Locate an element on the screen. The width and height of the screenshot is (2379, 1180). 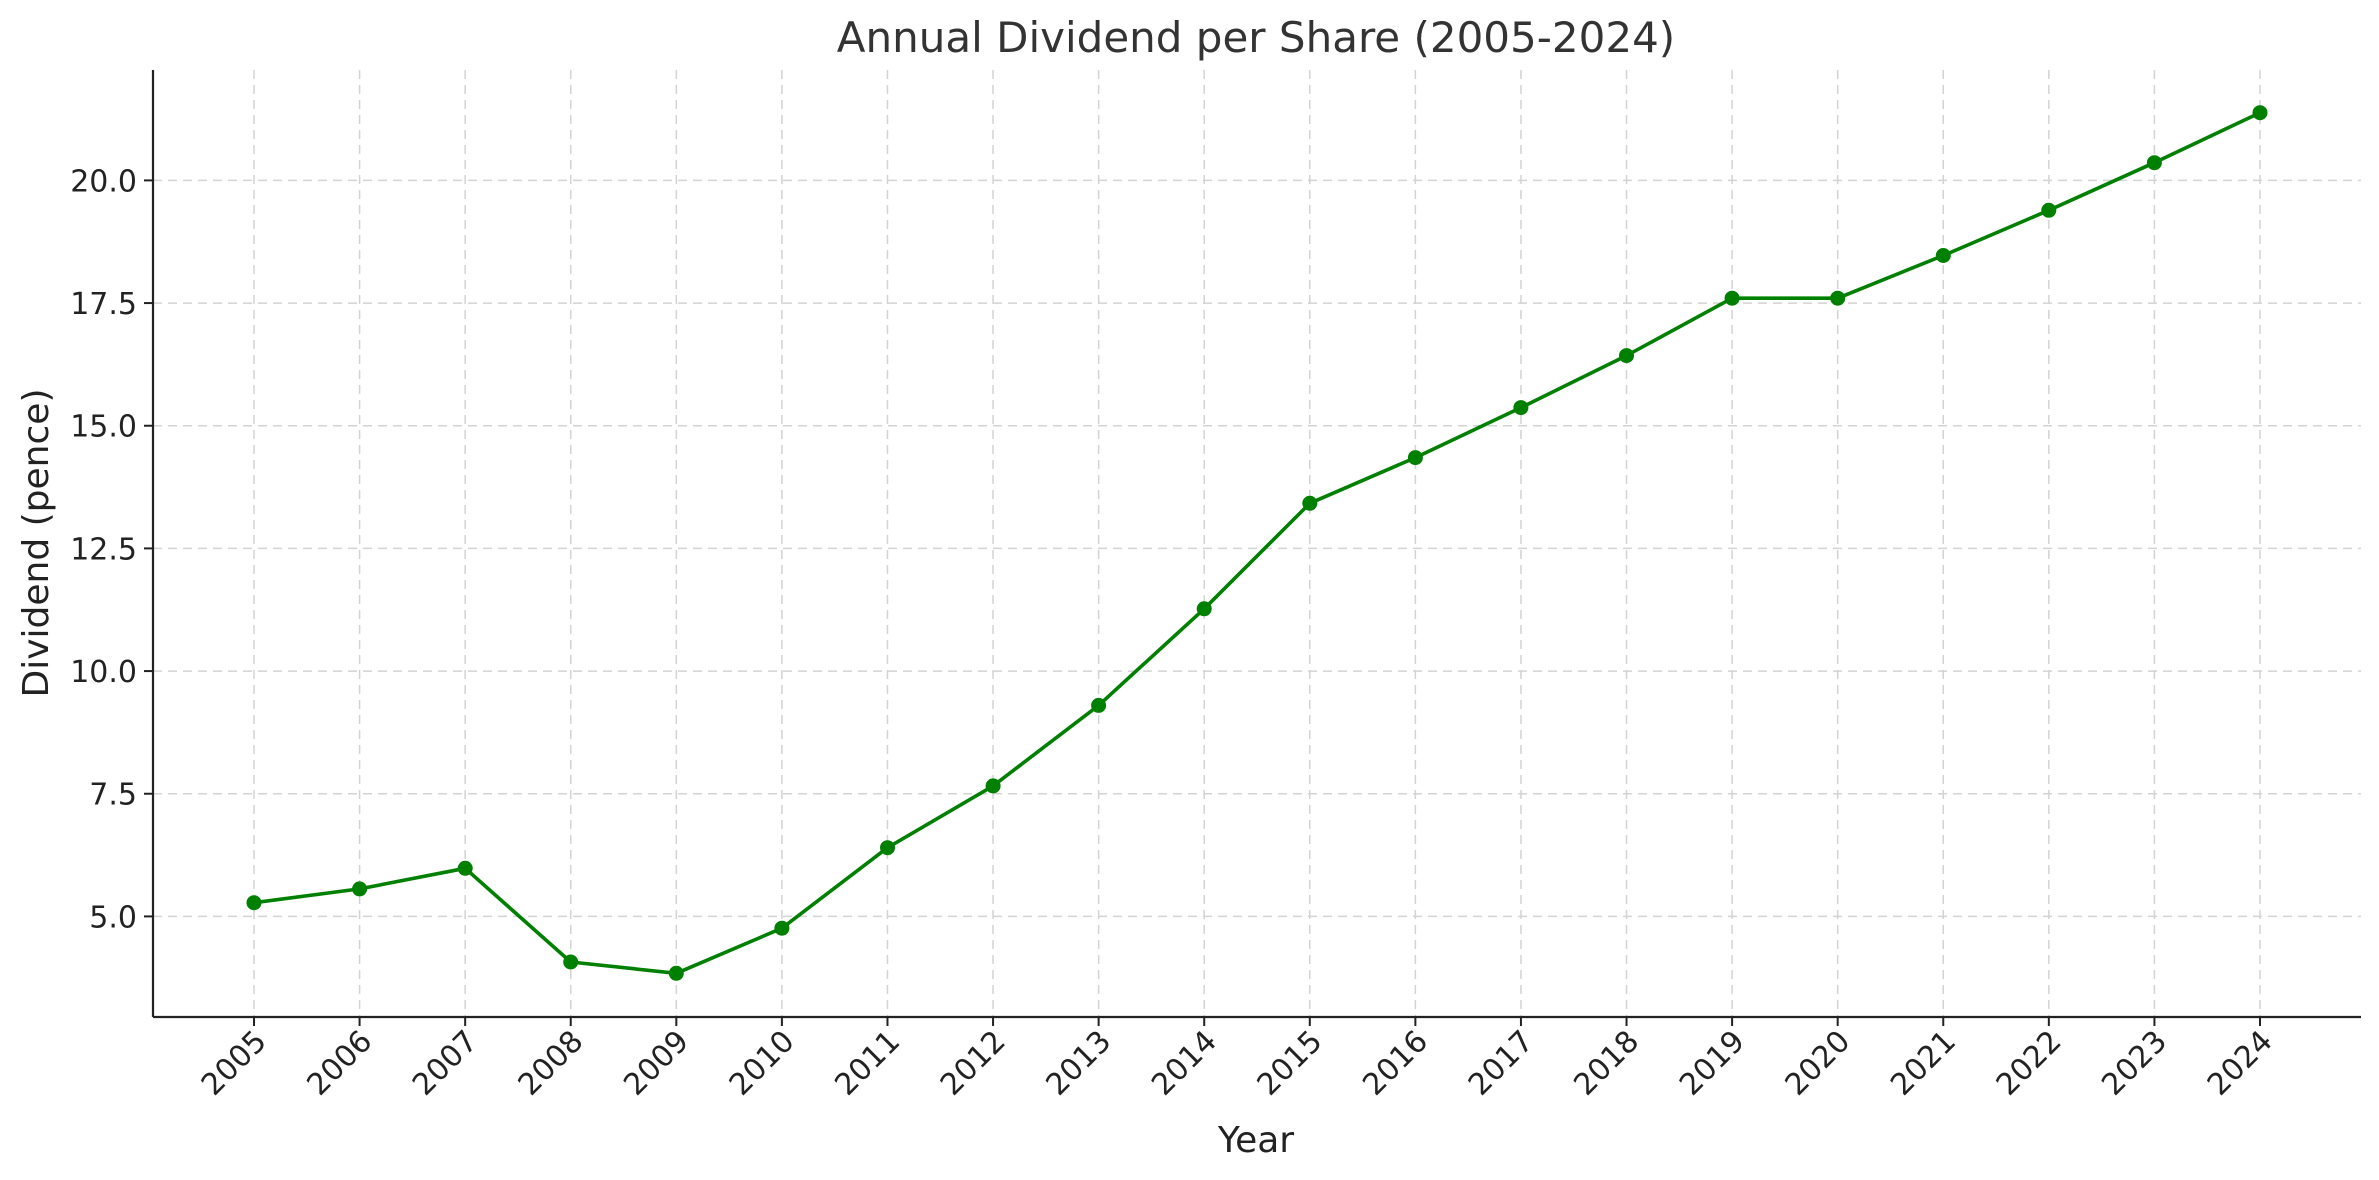
x-axis-label: Year is located at coordinates (1255, 1140).